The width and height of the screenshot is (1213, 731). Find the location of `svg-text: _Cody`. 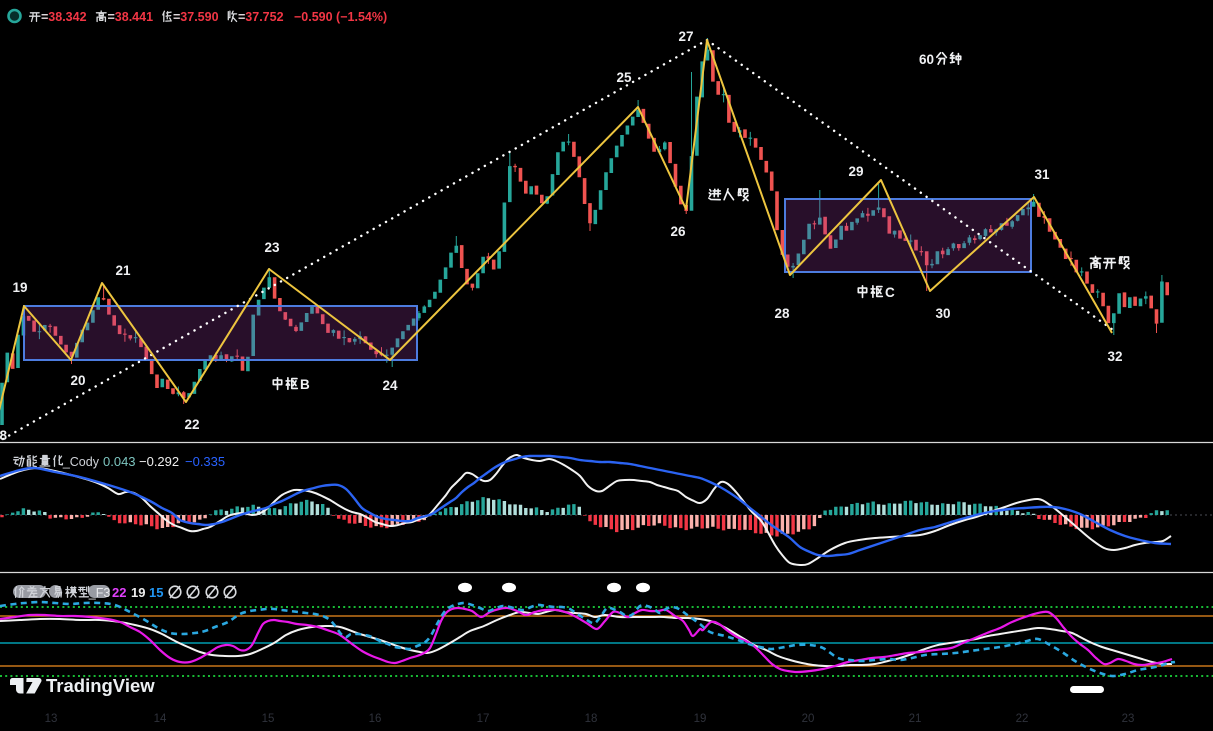

svg-text: _Cody is located at coordinates (81, 462).